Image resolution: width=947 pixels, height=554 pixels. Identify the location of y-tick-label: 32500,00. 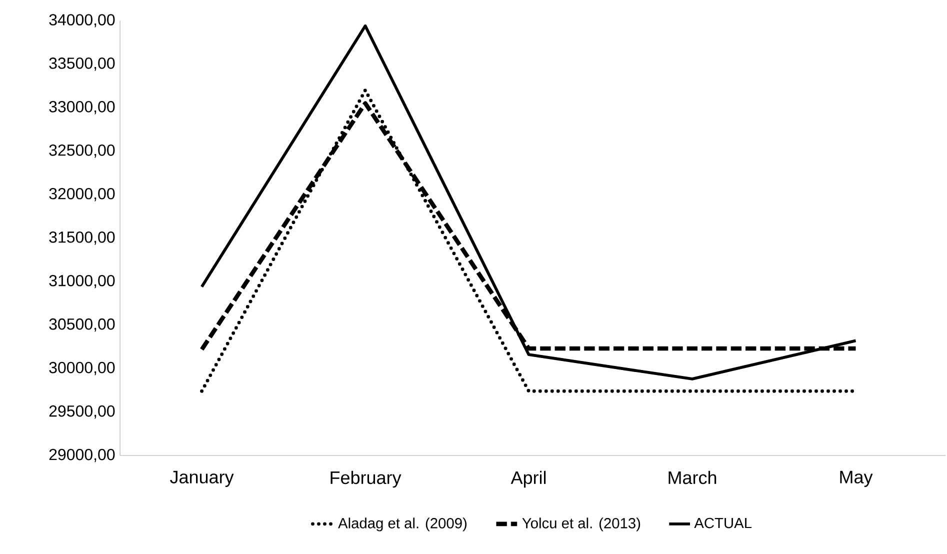
(82, 151).